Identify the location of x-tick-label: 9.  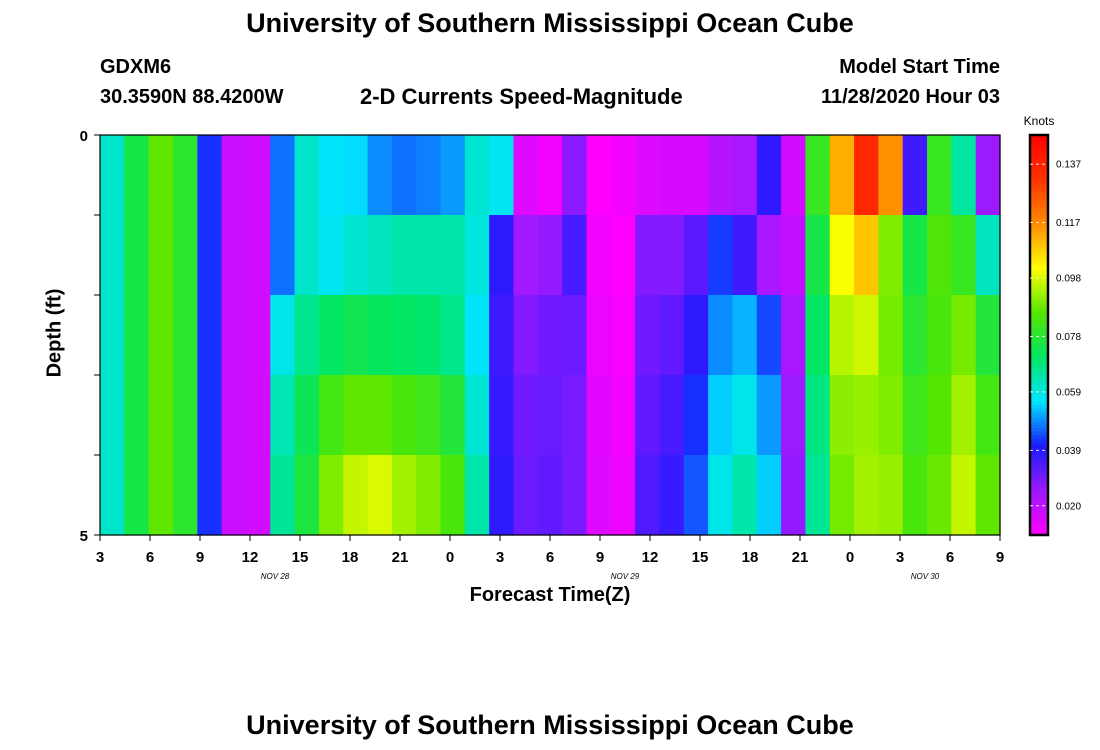
(1000, 557).